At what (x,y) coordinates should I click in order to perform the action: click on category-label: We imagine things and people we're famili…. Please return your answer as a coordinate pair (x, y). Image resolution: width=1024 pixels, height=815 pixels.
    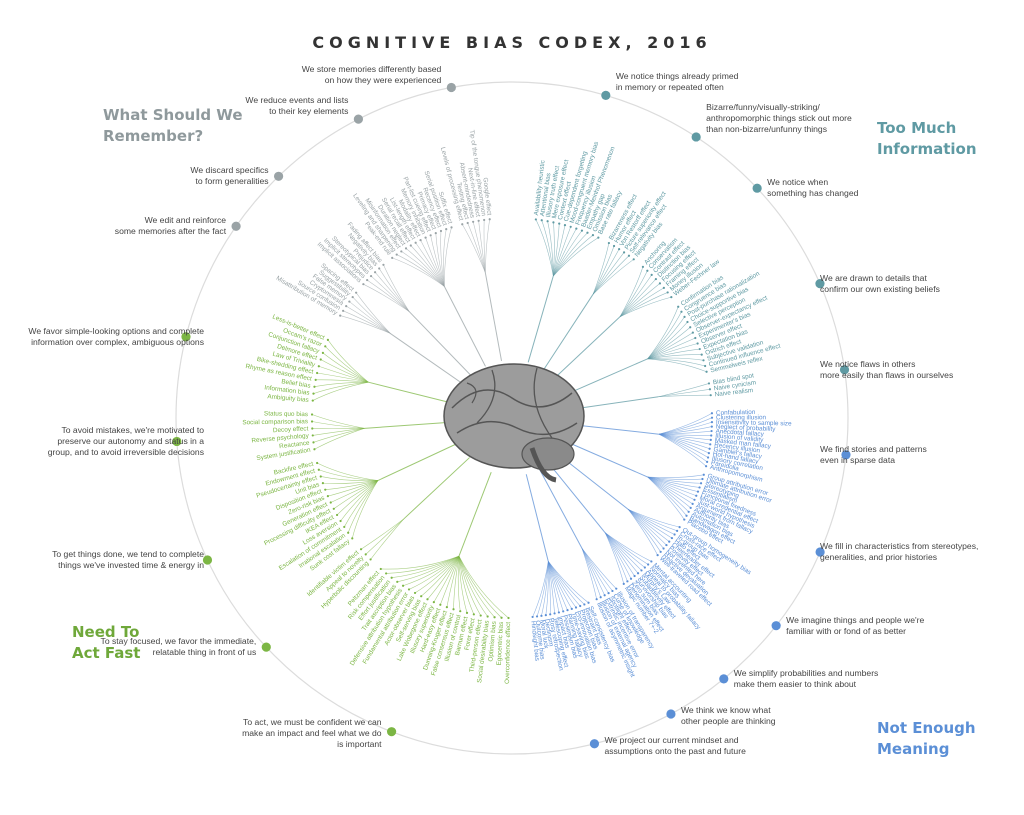
    Looking at the image, I should click on (886, 626).